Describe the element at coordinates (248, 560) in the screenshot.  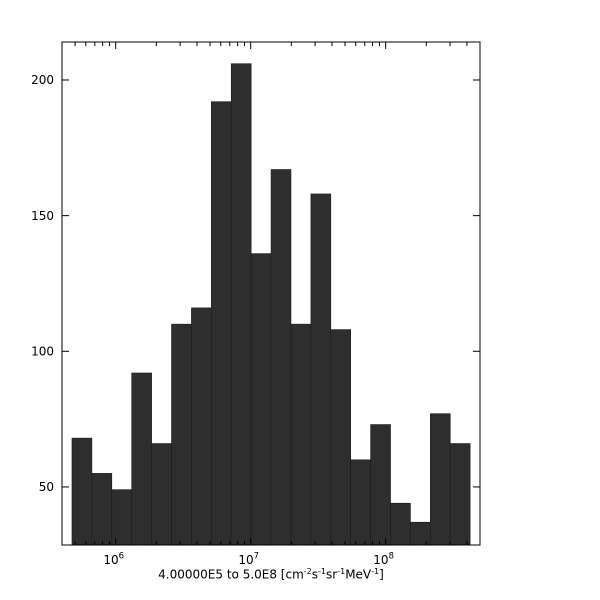
I see `x-tick-label: 10⁷` at that location.